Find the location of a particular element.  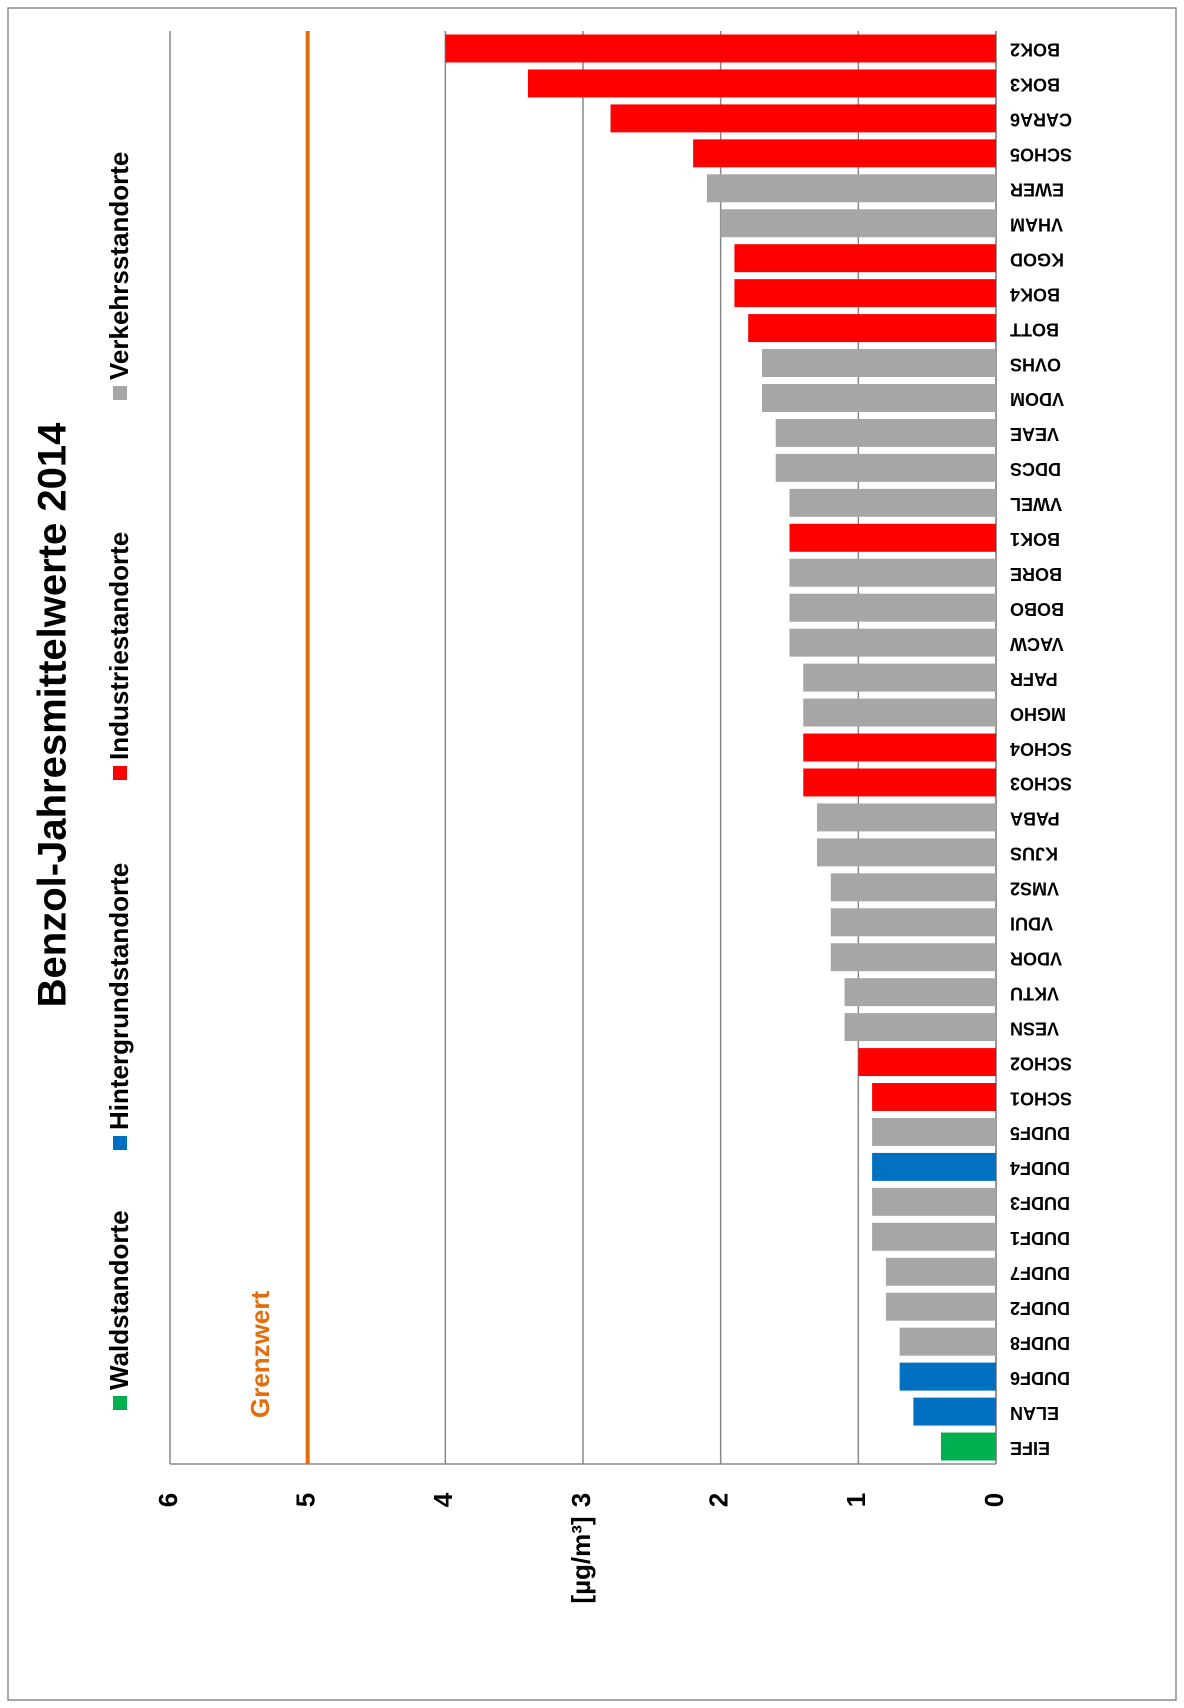

x-tick-label: BOK2 is located at coordinates (1035, 50).